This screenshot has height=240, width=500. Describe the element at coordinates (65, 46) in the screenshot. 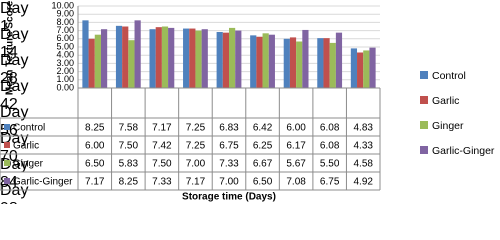

I see `y-tick-label: 5.00` at that location.